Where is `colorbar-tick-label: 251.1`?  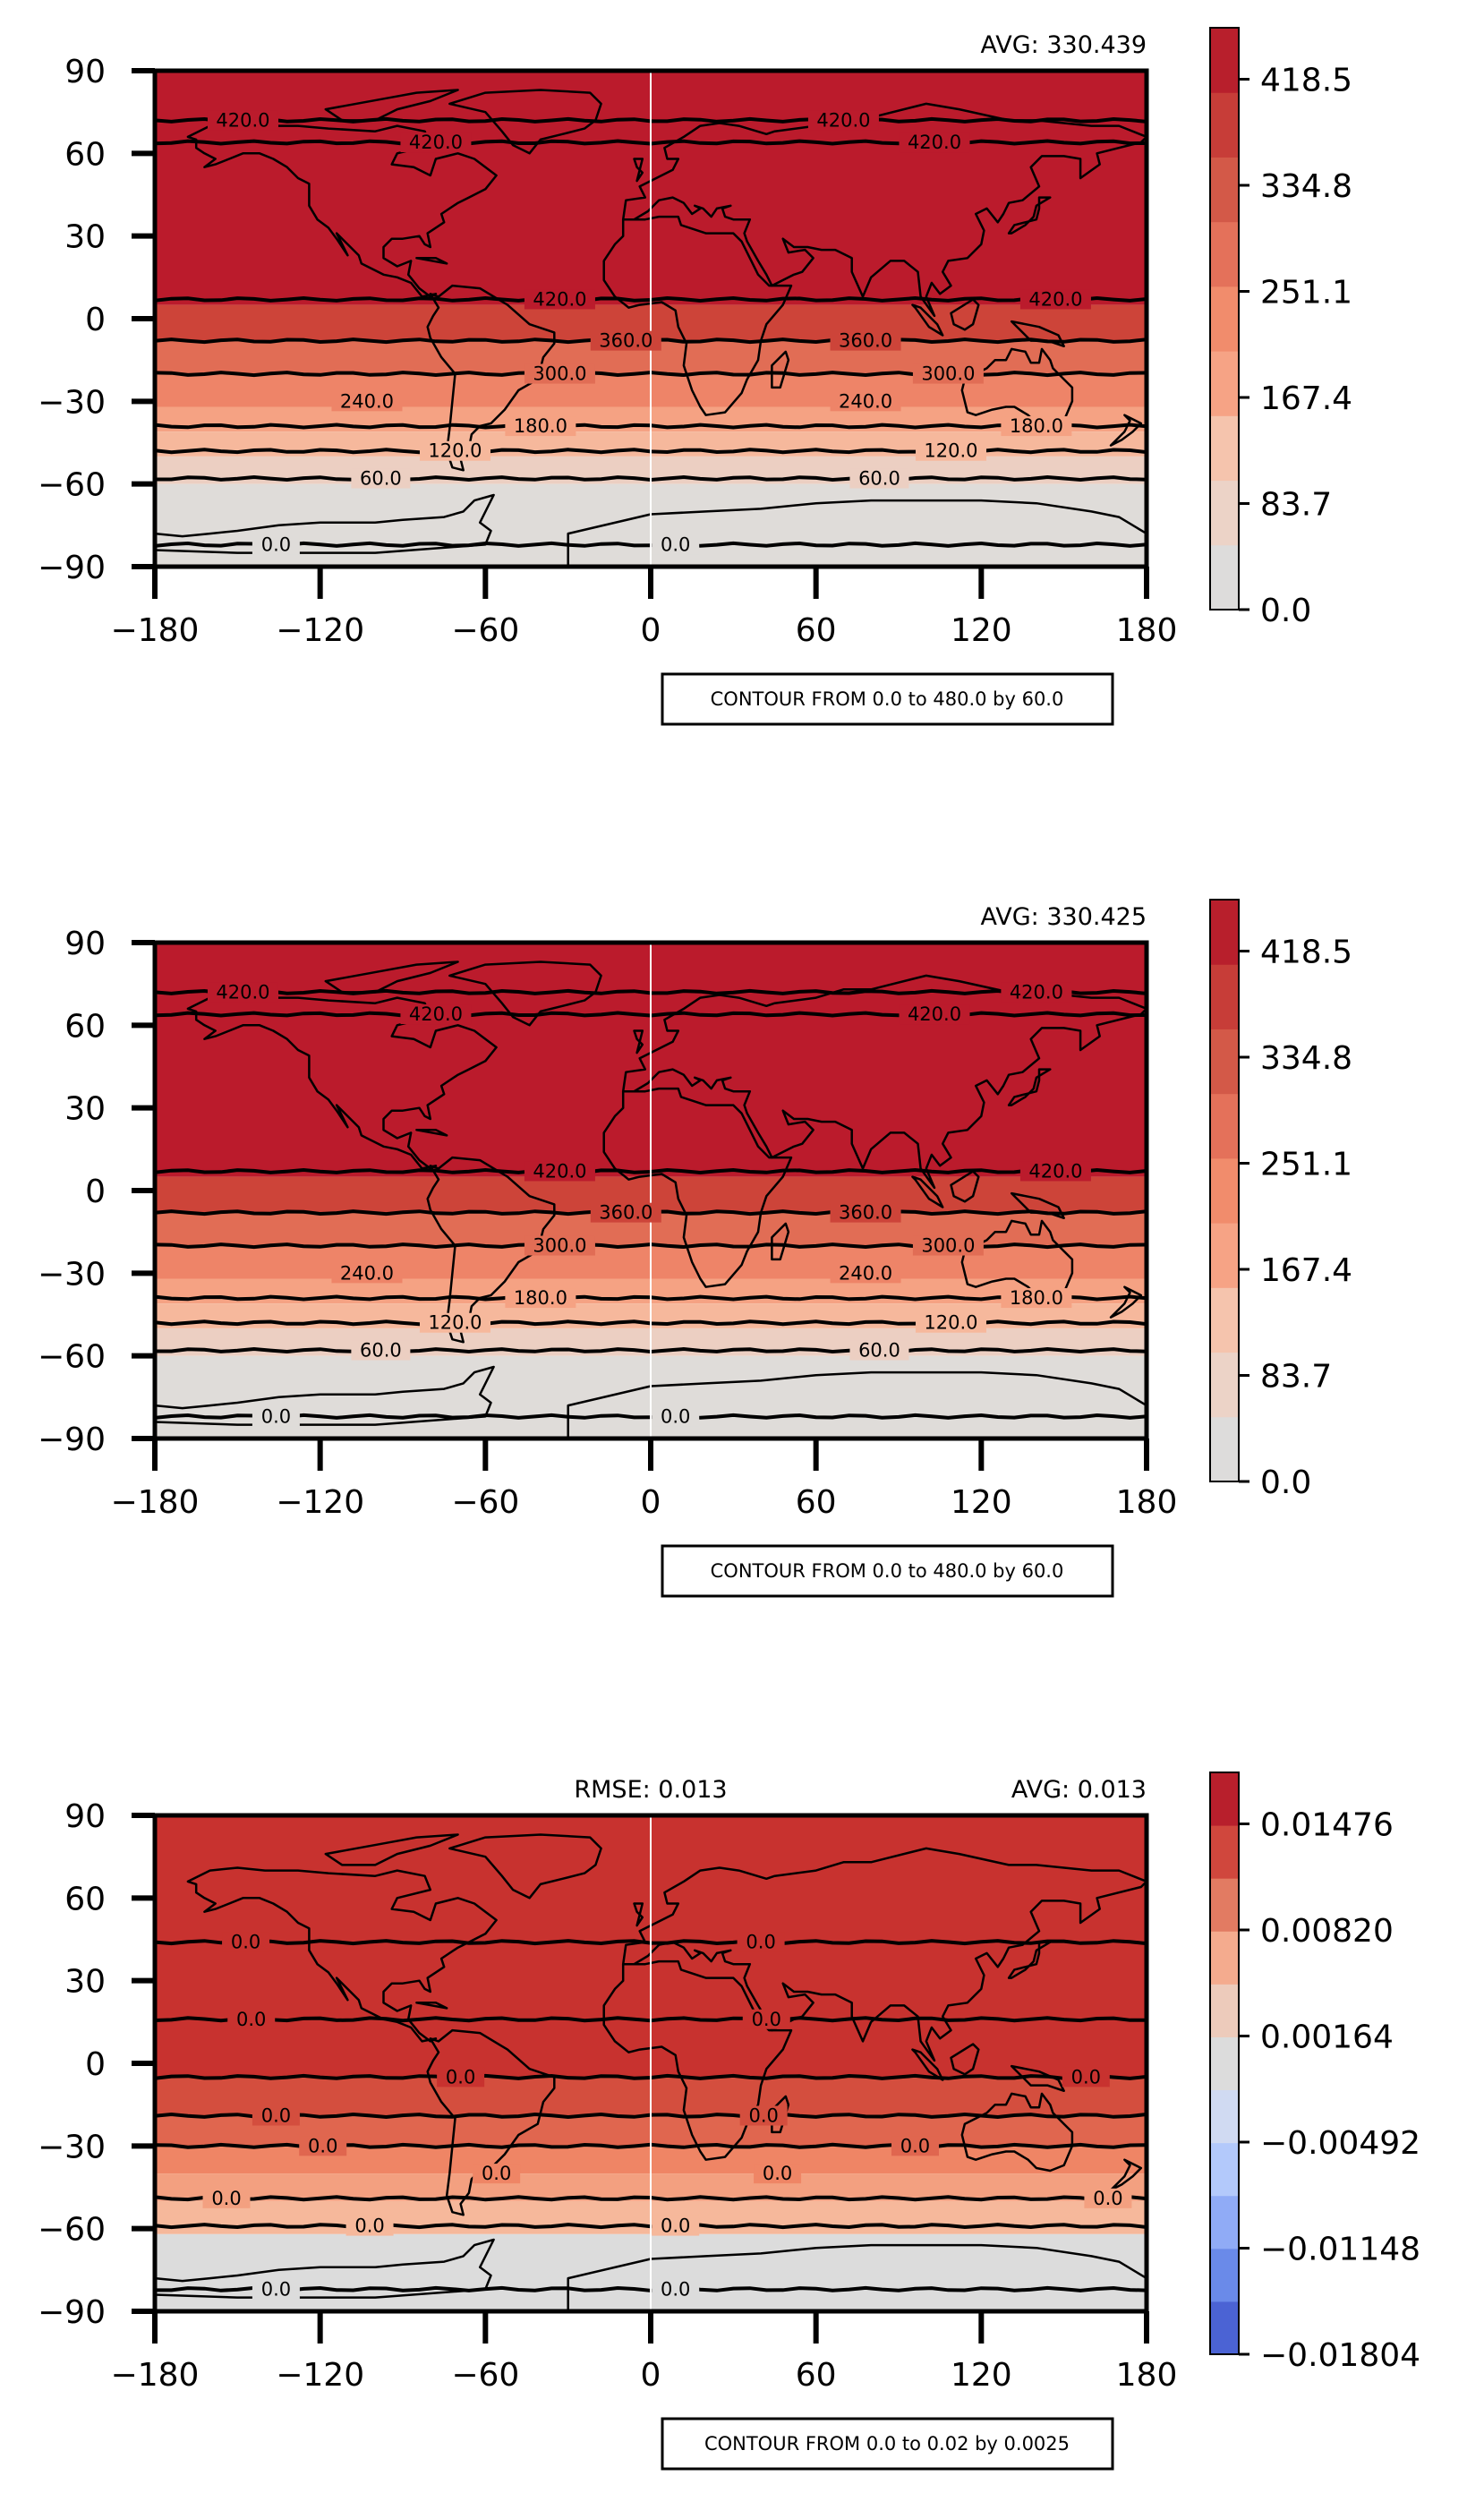
colorbar-tick-label: 251.1 is located at coordinates (1306, 1165).